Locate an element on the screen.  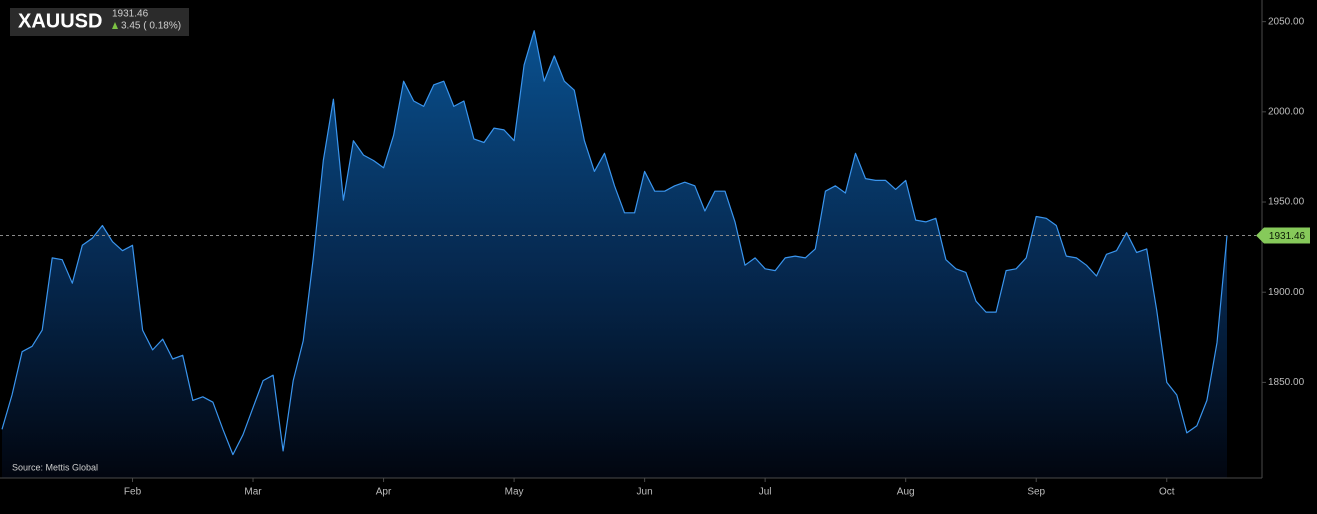
change: 3.45 ( 0.18%) is located at coordinates (151, 26).